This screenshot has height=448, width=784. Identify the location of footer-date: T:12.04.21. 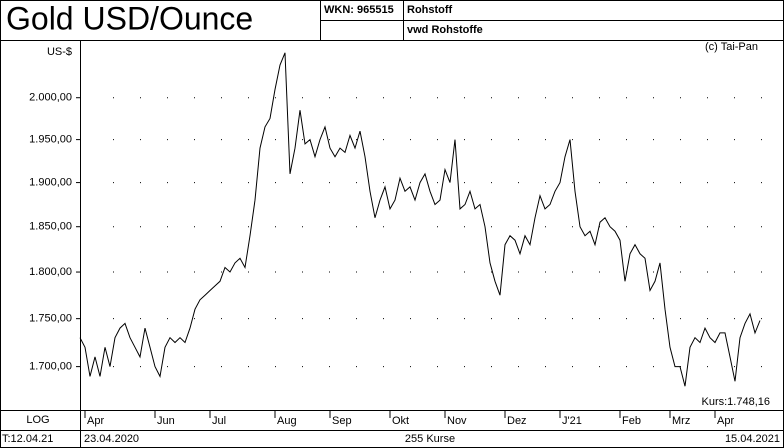
(27, 439).